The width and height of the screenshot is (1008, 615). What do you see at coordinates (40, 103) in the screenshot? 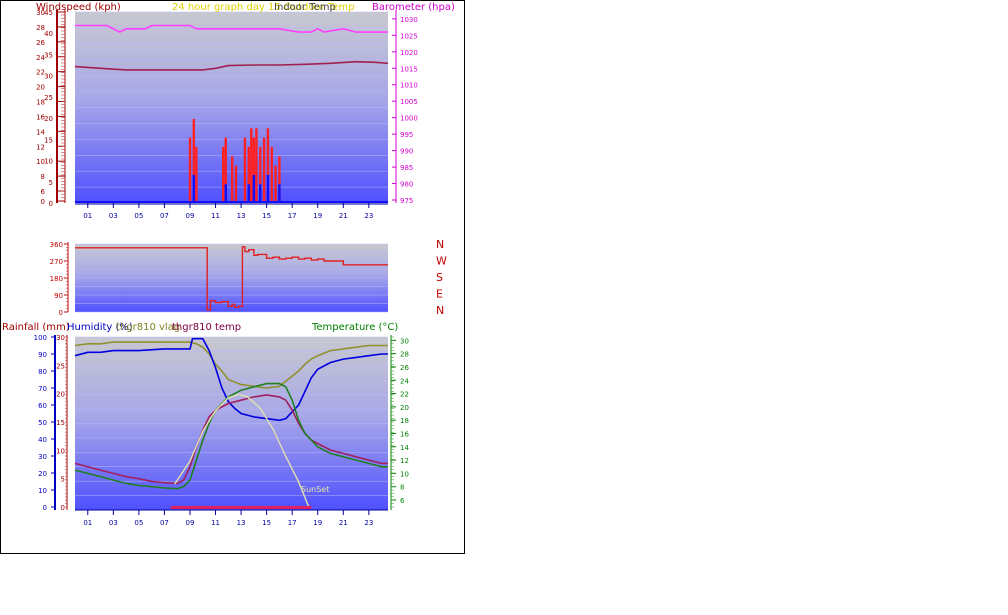
I see `left-tick-label: 18` at bounding box center [40, 103].